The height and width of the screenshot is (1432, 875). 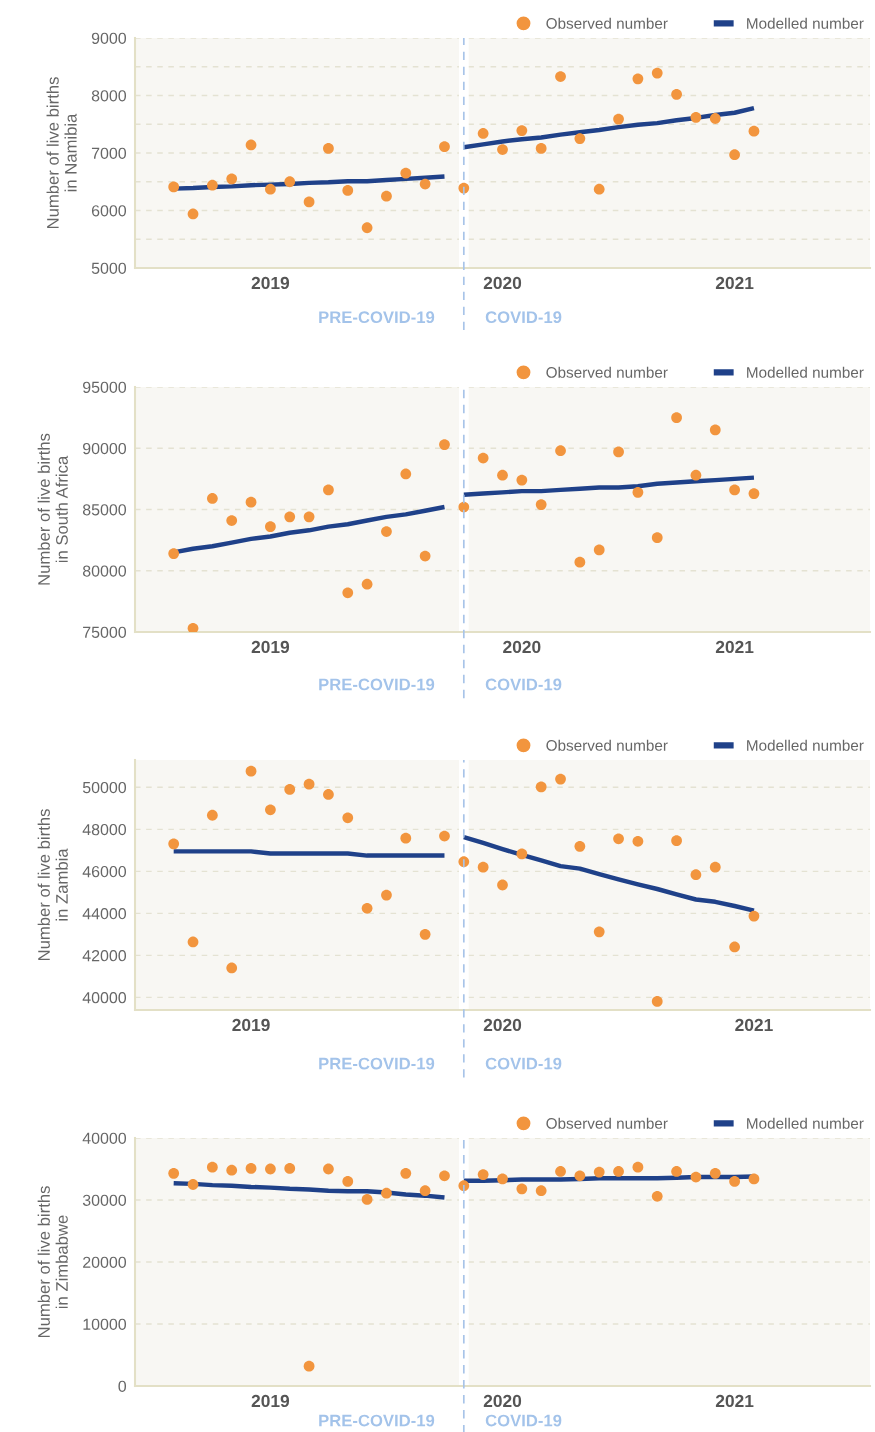 What do you see at coordinates (109, 38) in the screenshot?
I see `y-tick-label: 9000` at bounding box center [109, 38].